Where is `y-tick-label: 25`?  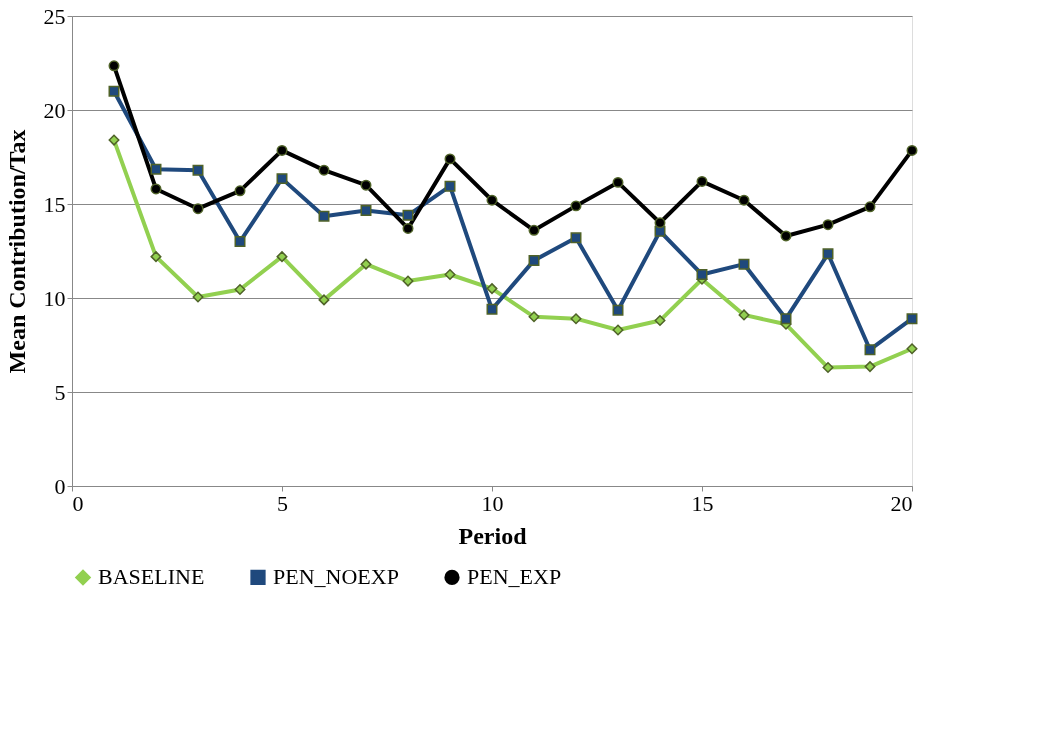
y-tick-label: 25 is located at coordinates (54, 16).